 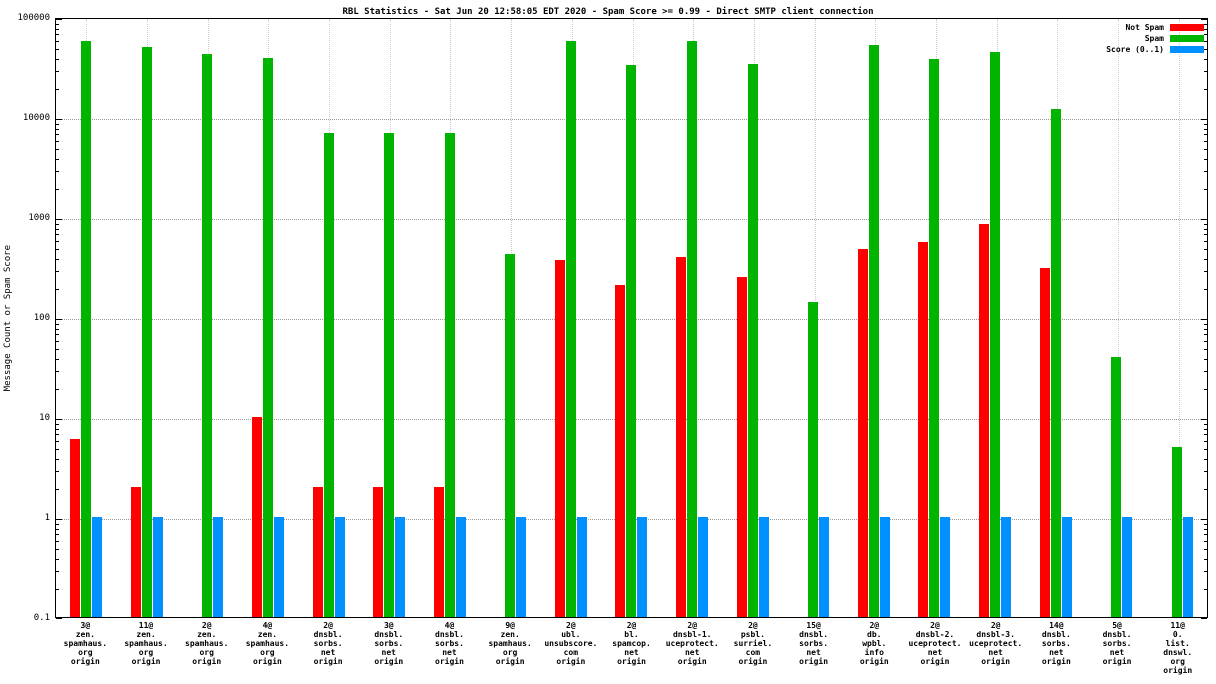 I want to click on x-category-label: 3@ dnsbl. sorbs. net origin, so click(x=388, y=648).